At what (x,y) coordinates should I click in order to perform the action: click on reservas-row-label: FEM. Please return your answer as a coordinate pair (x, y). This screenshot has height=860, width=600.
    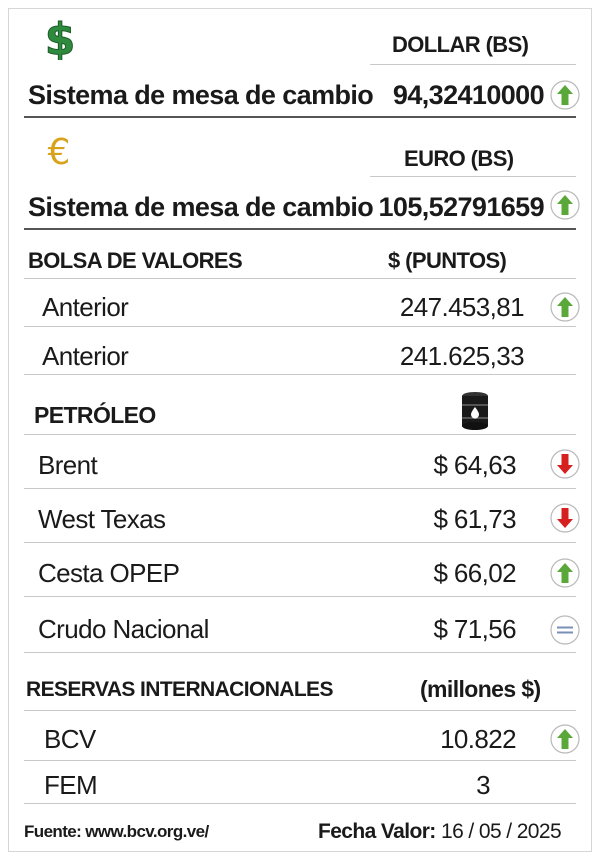
    Looking at the image, I should click on (71, 785).